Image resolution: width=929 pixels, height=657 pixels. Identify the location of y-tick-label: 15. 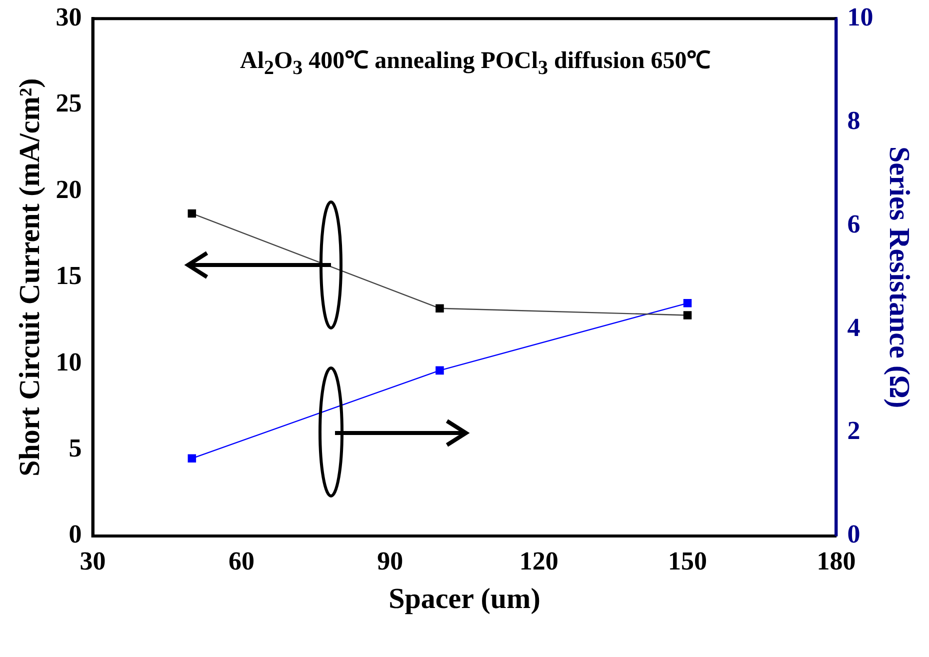
(69, 275).